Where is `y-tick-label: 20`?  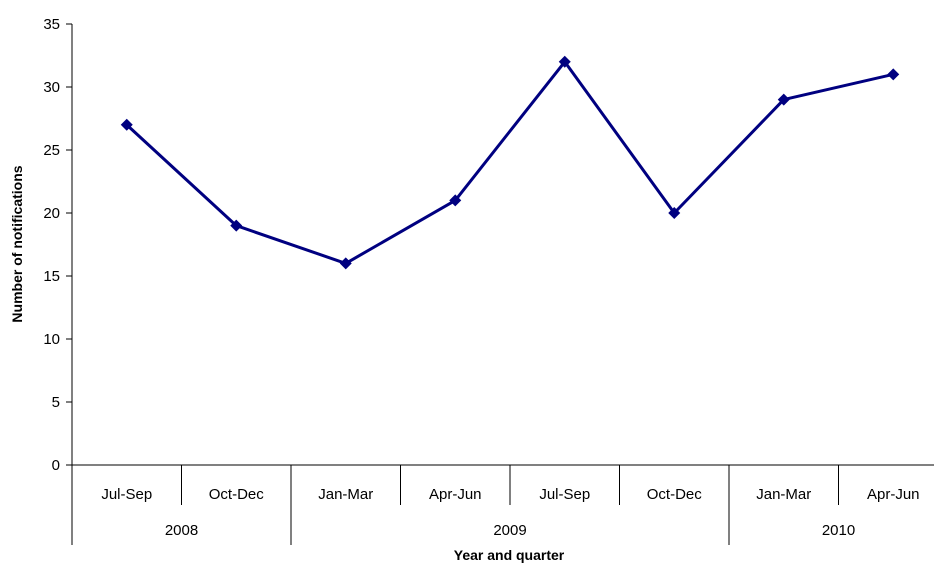 y-tick-label: 20 is located at coordinates (51, 213).